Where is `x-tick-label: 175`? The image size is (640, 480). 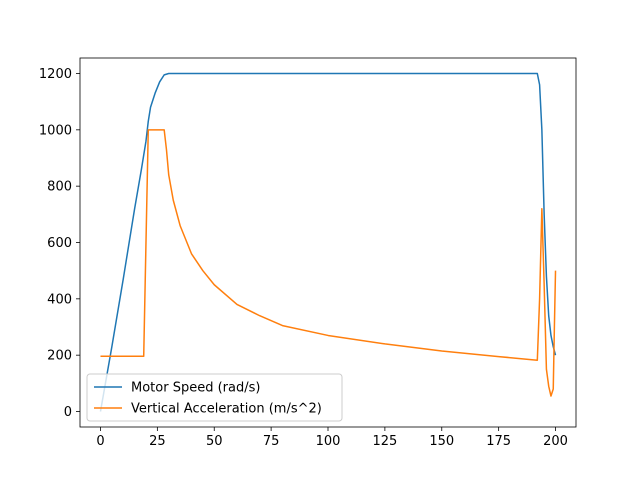 x-tick-label: 175 is located at coordinates (498, 441).